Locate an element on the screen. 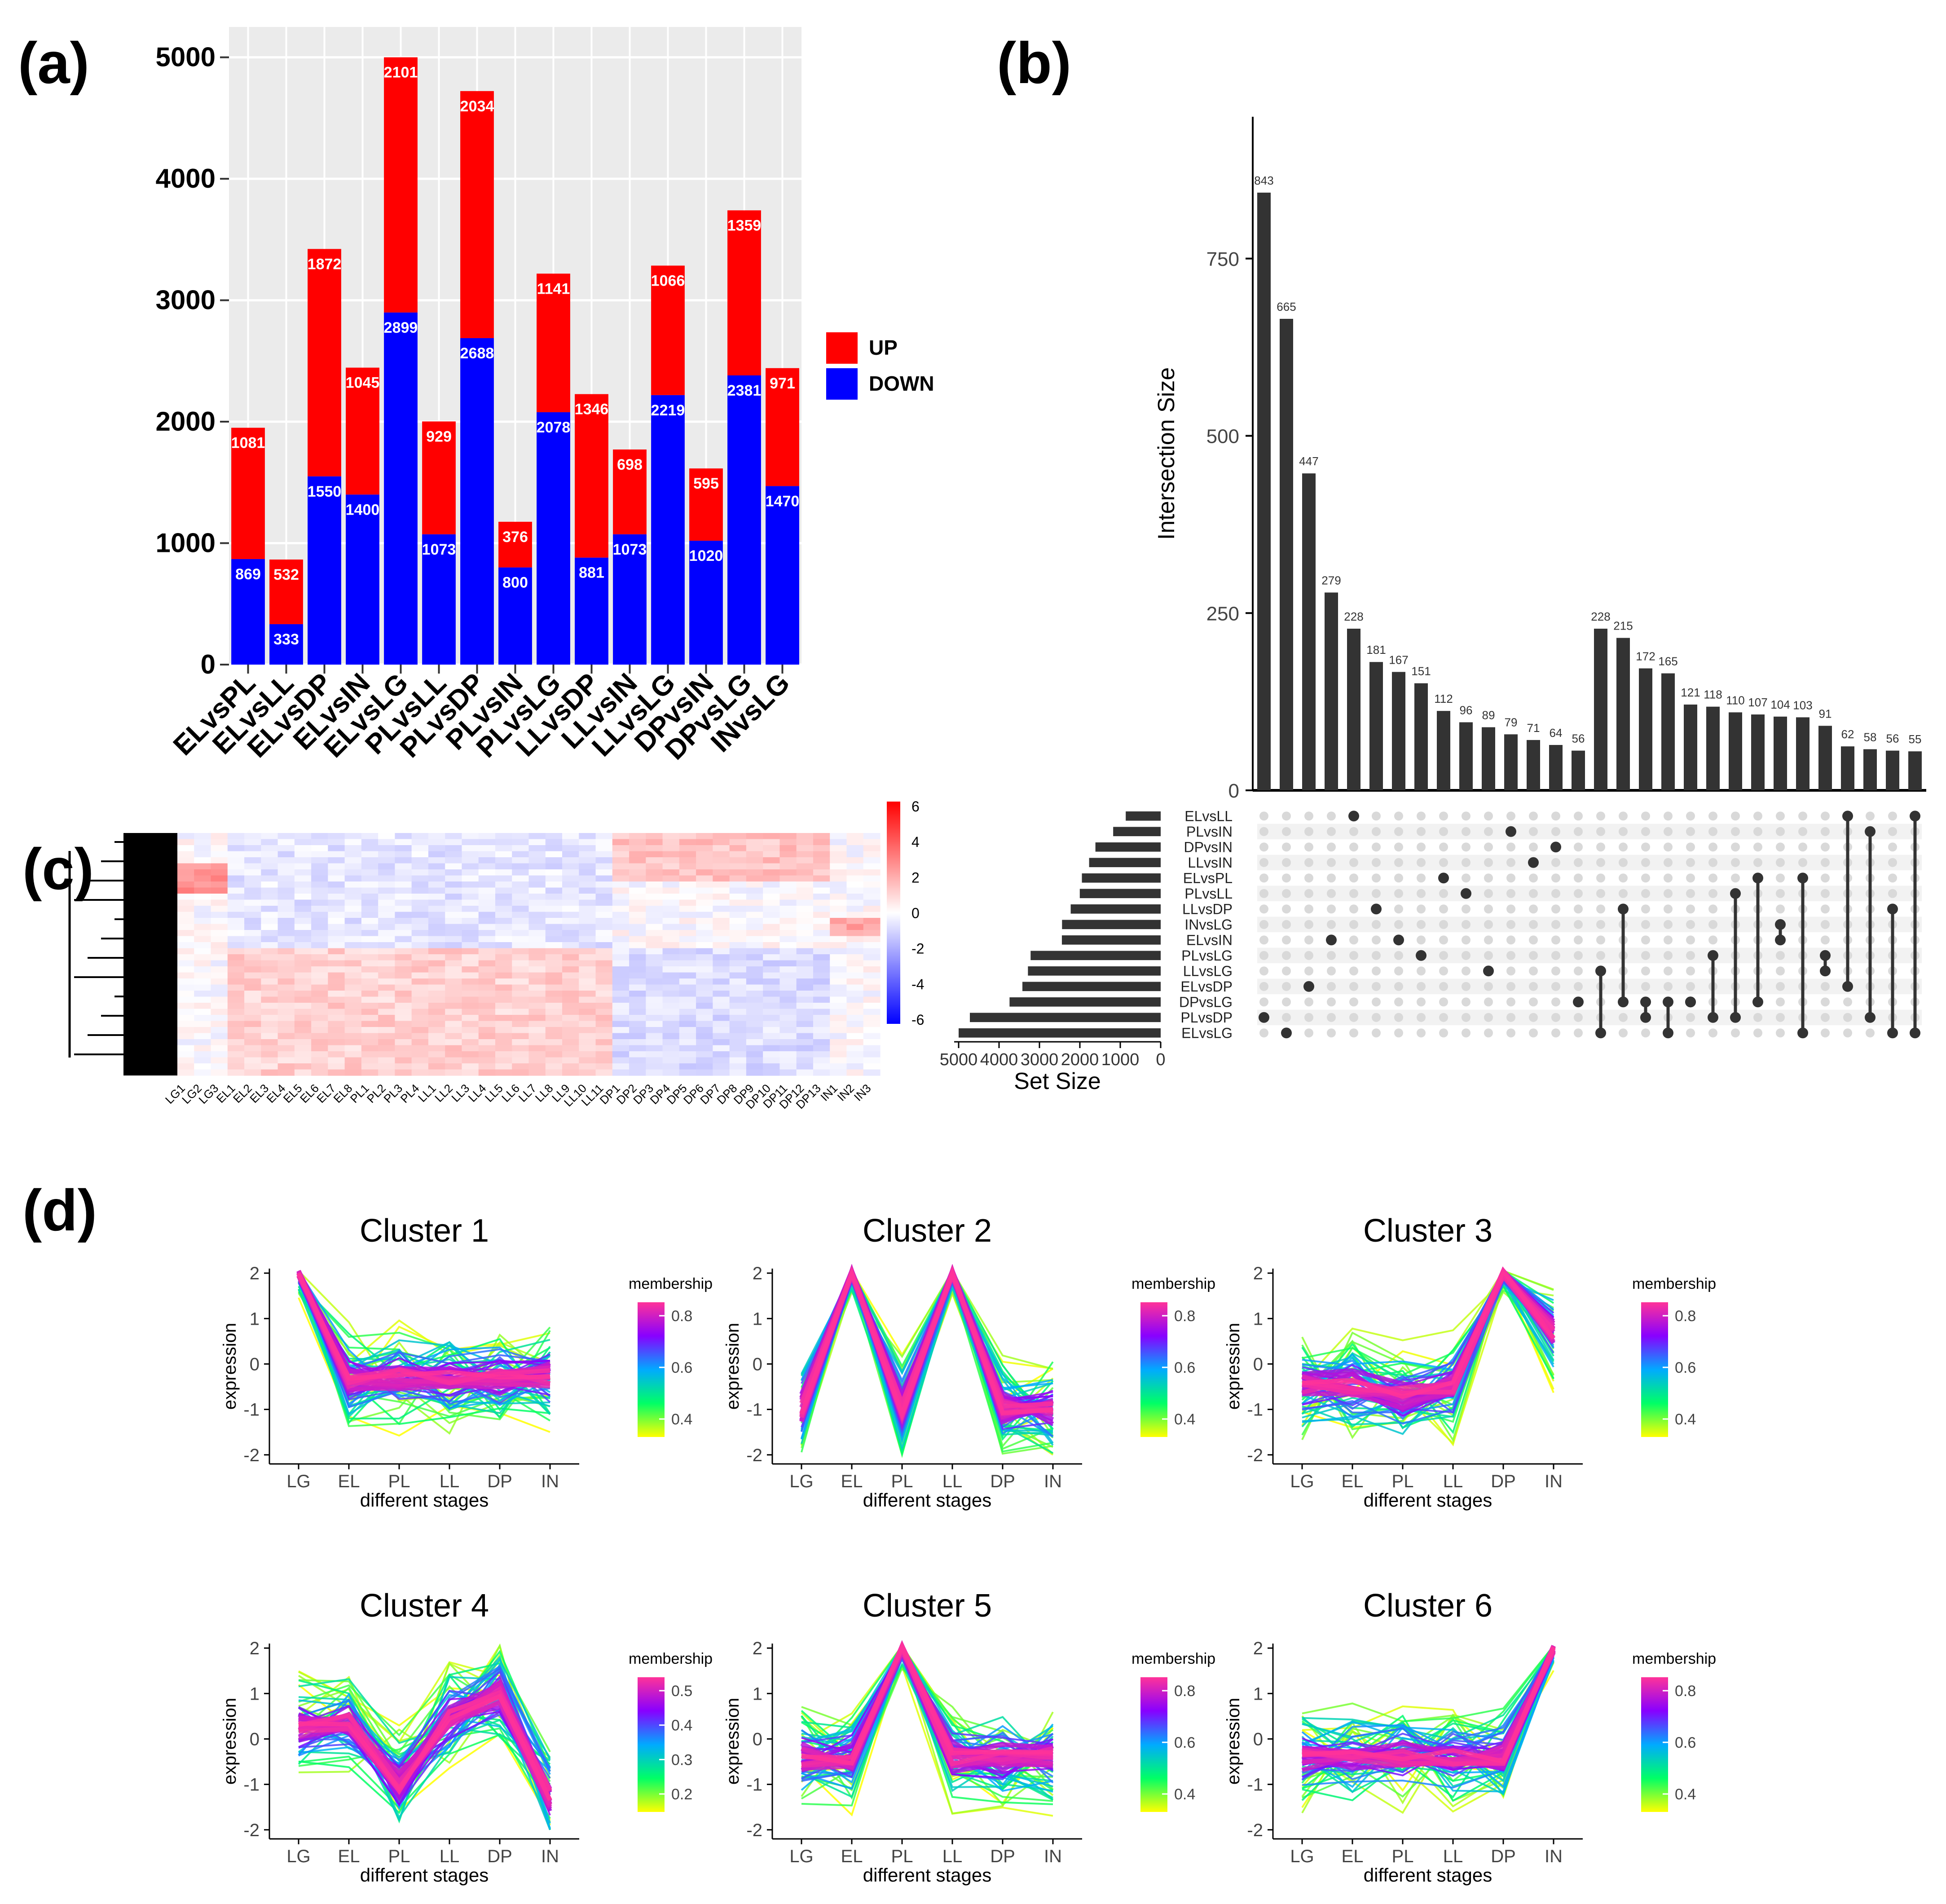 This screenshot has height=1904, width=1946. data-label-down: 2381 is located at coordinates (744, 391).